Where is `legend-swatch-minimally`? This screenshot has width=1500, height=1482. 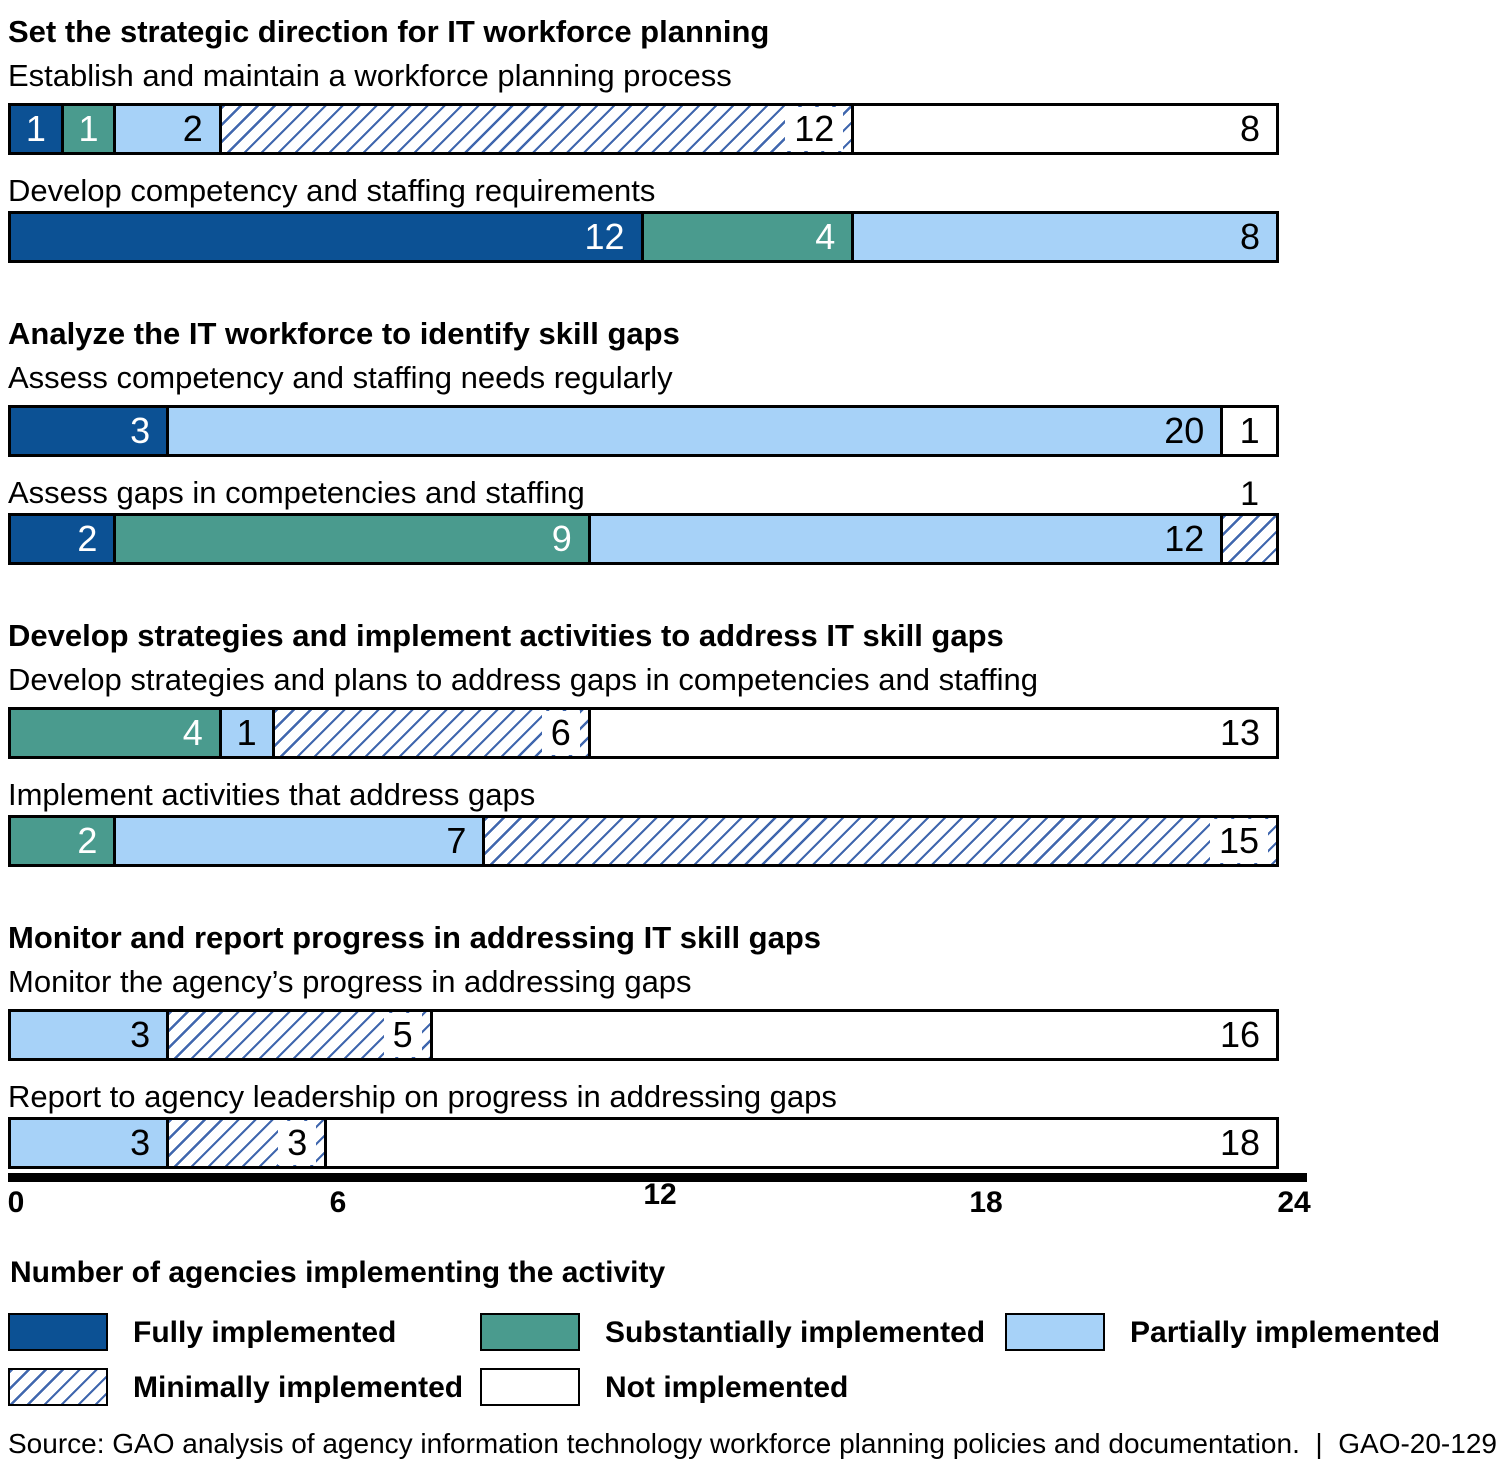
legend-swatch-minimally is located at coordinates (58, 1387).